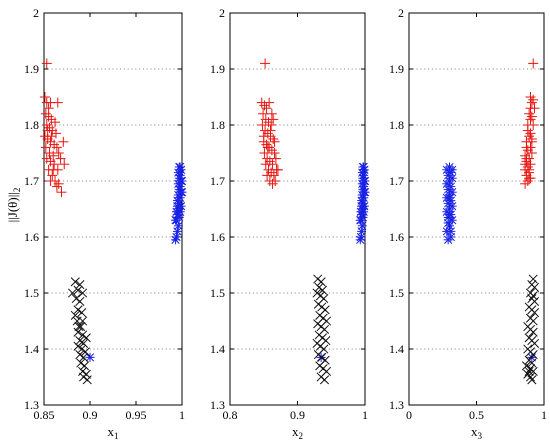 The height and width of the screenshot is (445, 550). What do you see at coordinates (230, 415) in the screenshot?
I see `x-tick-label: 0.8` at bounding box center [230, 415].